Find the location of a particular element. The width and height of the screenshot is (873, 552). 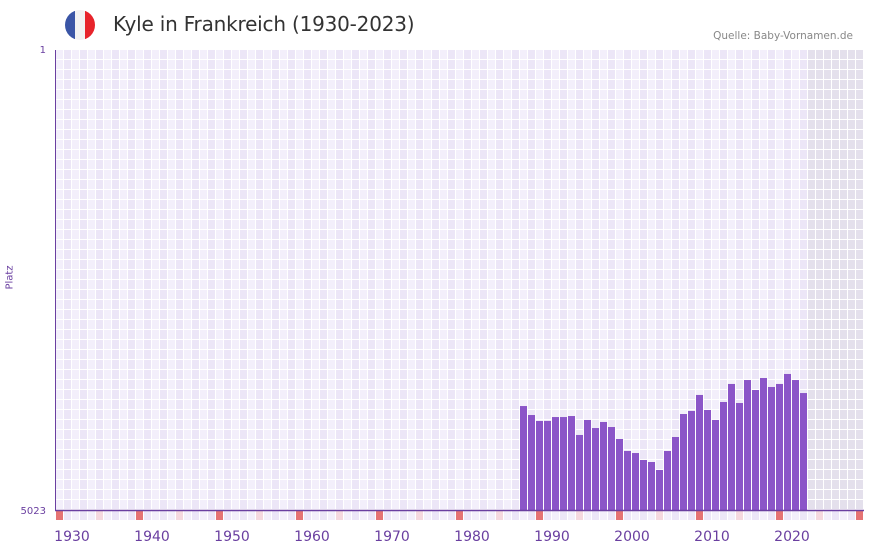

bar-2014 is located at coordinates (731, 446).